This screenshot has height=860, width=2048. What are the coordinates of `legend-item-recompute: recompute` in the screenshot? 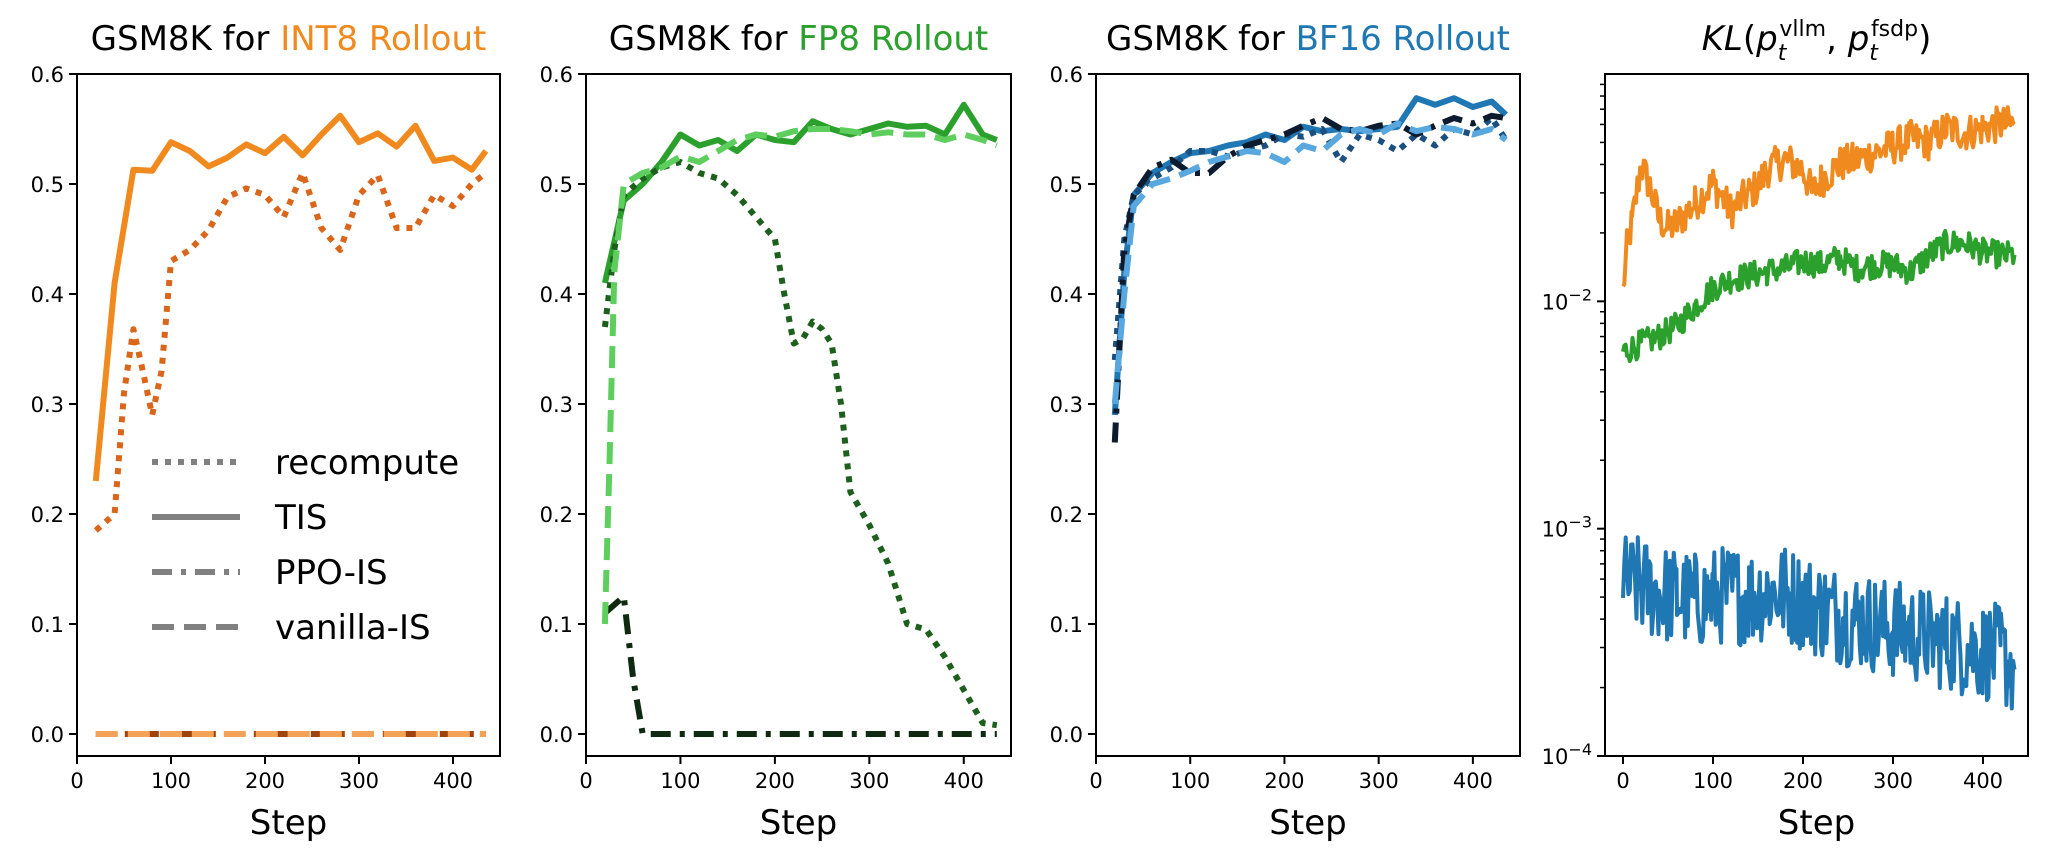 It's located at (305, 463).